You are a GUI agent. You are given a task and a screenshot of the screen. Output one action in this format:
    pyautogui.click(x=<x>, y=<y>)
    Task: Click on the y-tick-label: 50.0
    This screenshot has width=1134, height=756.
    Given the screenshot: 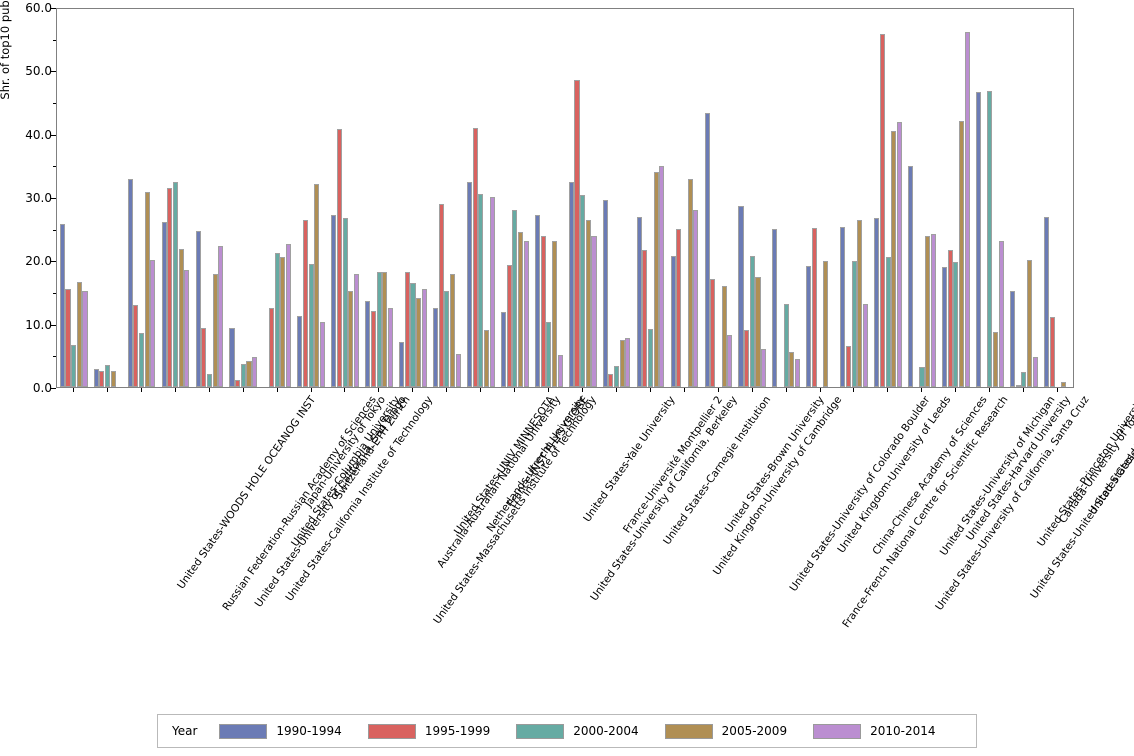 What is the action you would take?
    pyautogui.click(x=38, y=71)
    